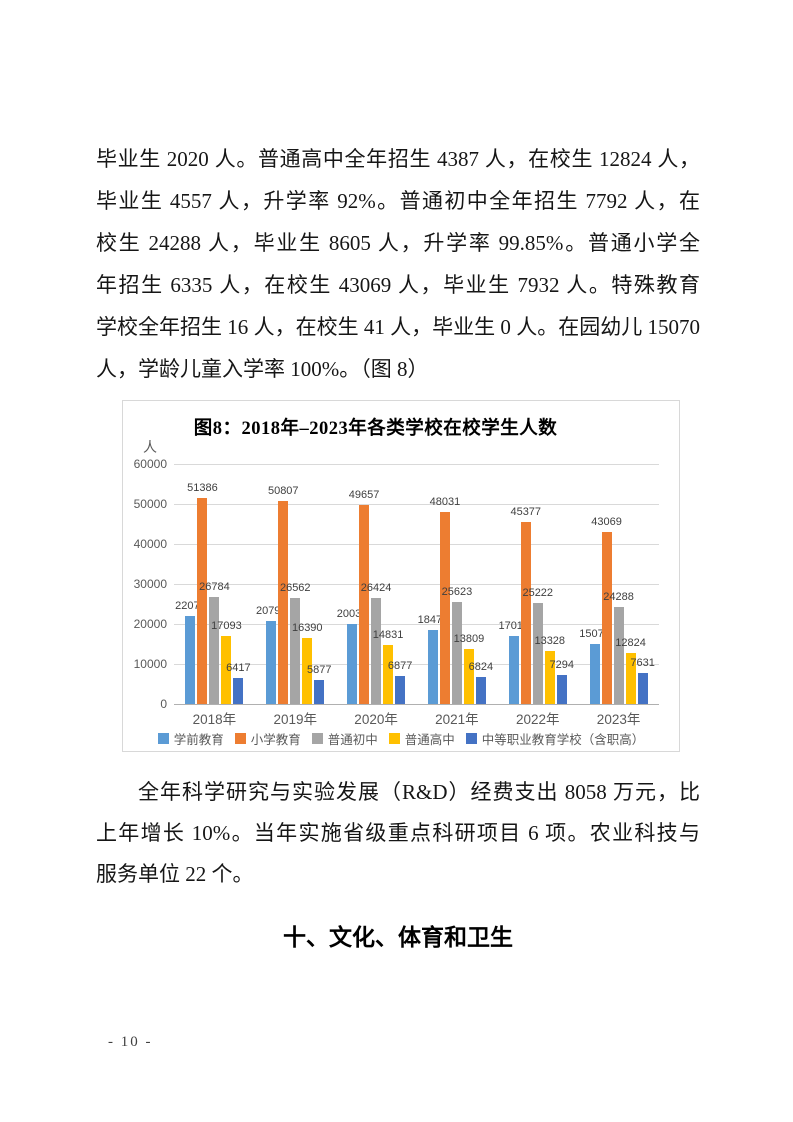 The height and width of the screenshot is (1122, 793). What do you see at coordinates (283, 602) in the screenshot?
I see `bar-series2-2019年` at bounding box center [283, 602].